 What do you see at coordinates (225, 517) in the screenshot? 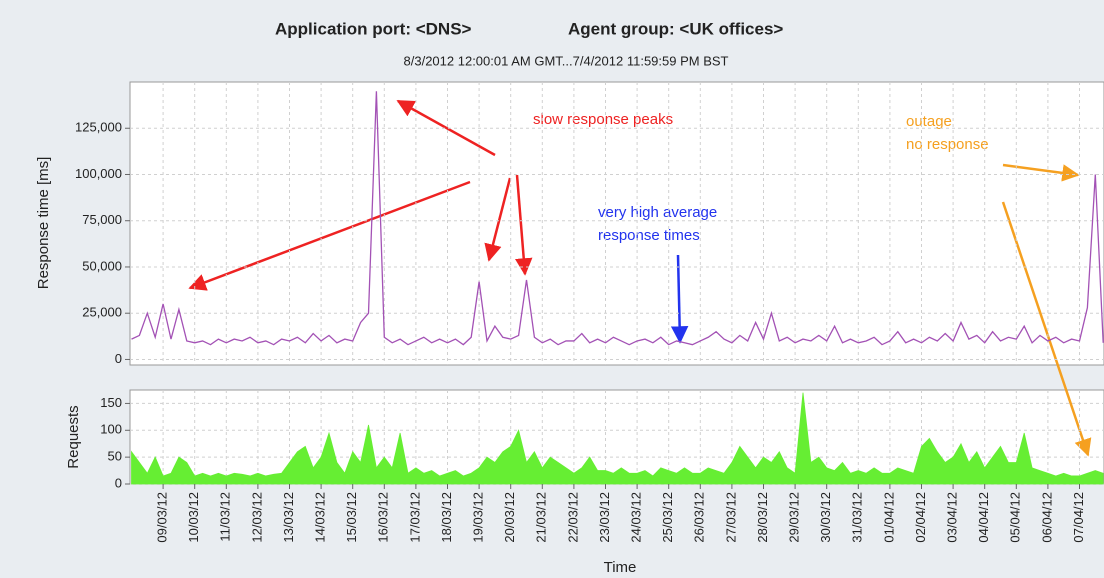
I see `x-tick-label: 11/03/12` at bounding box center [225, 517].